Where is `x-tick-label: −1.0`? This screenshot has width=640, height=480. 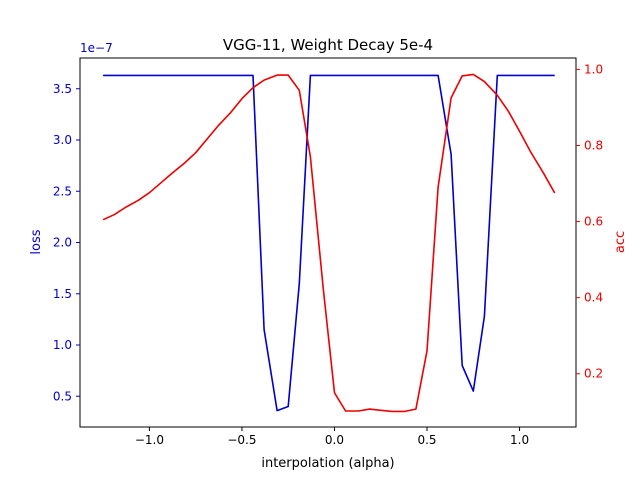
x-tick-label: −1.0 is located at coordinates (149, 440).